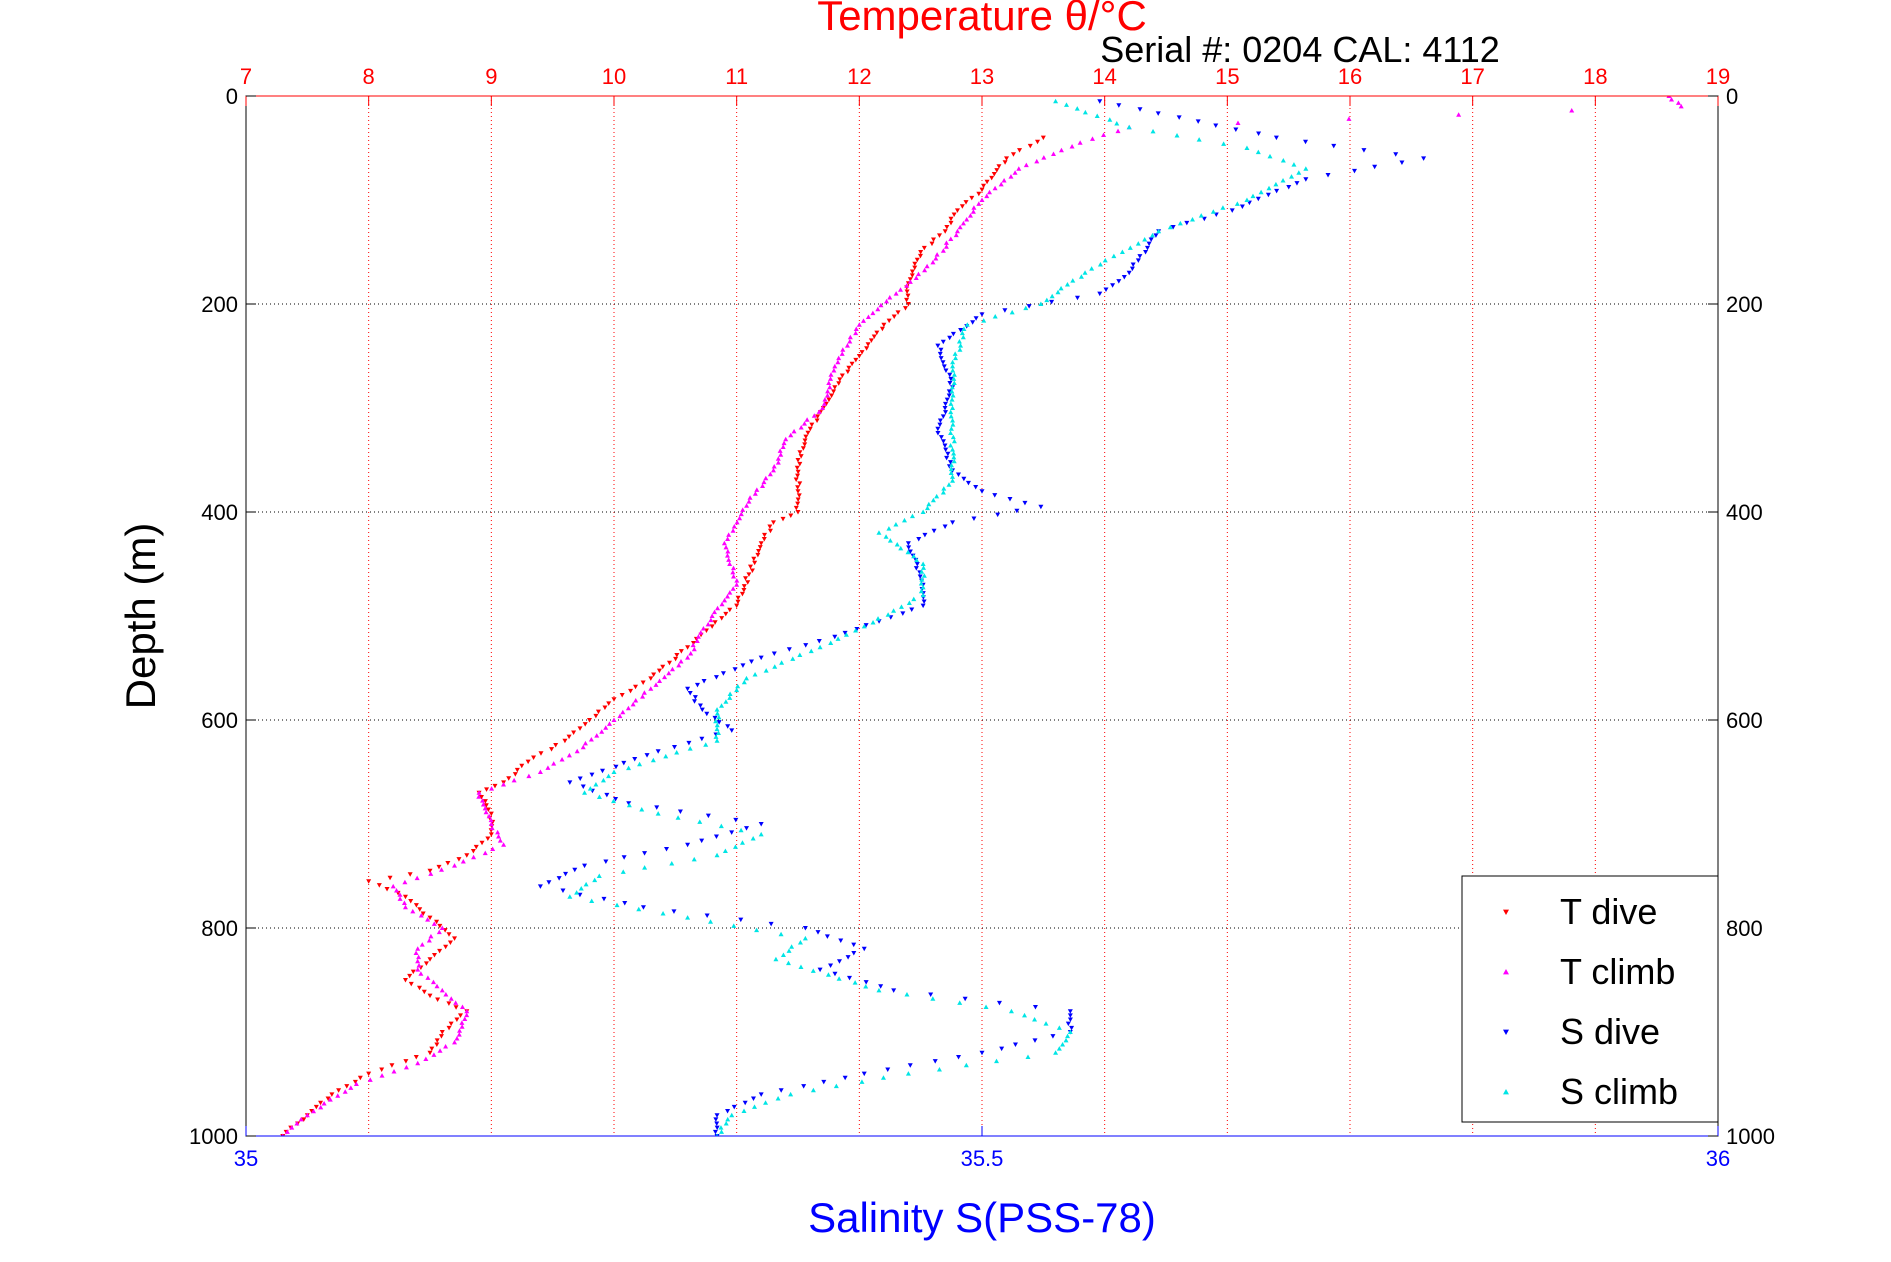 This screenshot has width=1891, height=1262. Describe the element at coordinates (491, 76) in the screenshot. I see `temperature-tick-label: 9` at that location.